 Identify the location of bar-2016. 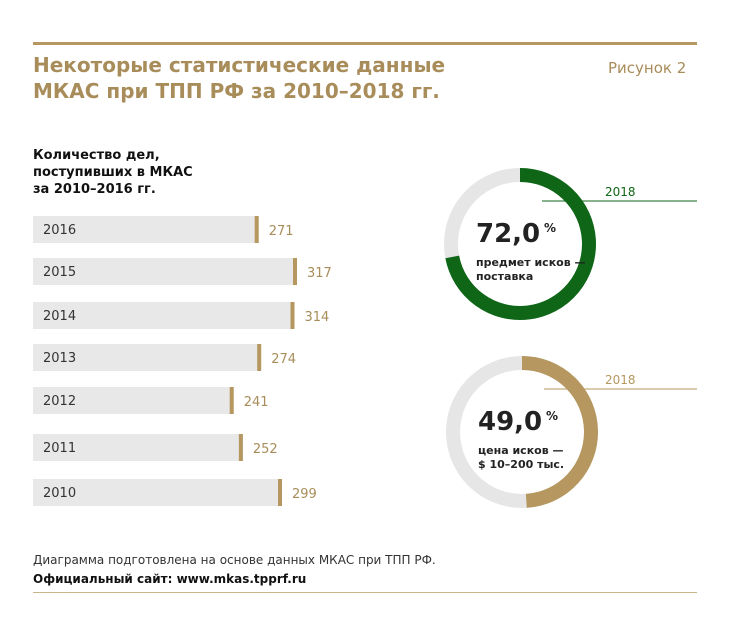
(146, 229).